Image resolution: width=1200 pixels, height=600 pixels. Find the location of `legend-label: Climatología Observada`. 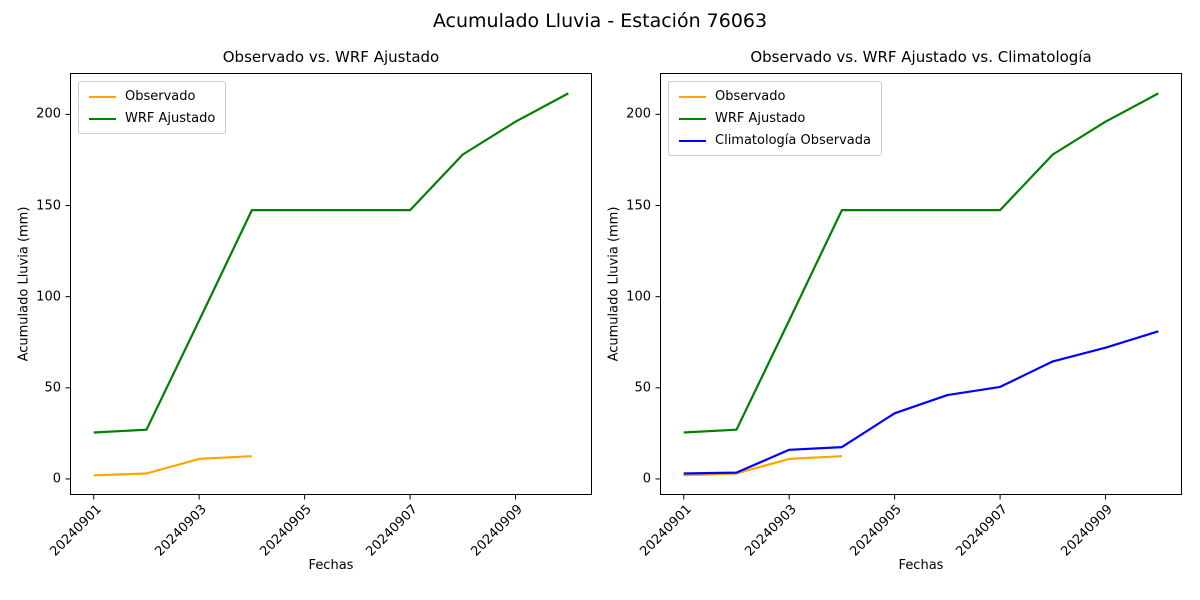

legend-label: Climatología Observada is located at coordinates (793, 140).